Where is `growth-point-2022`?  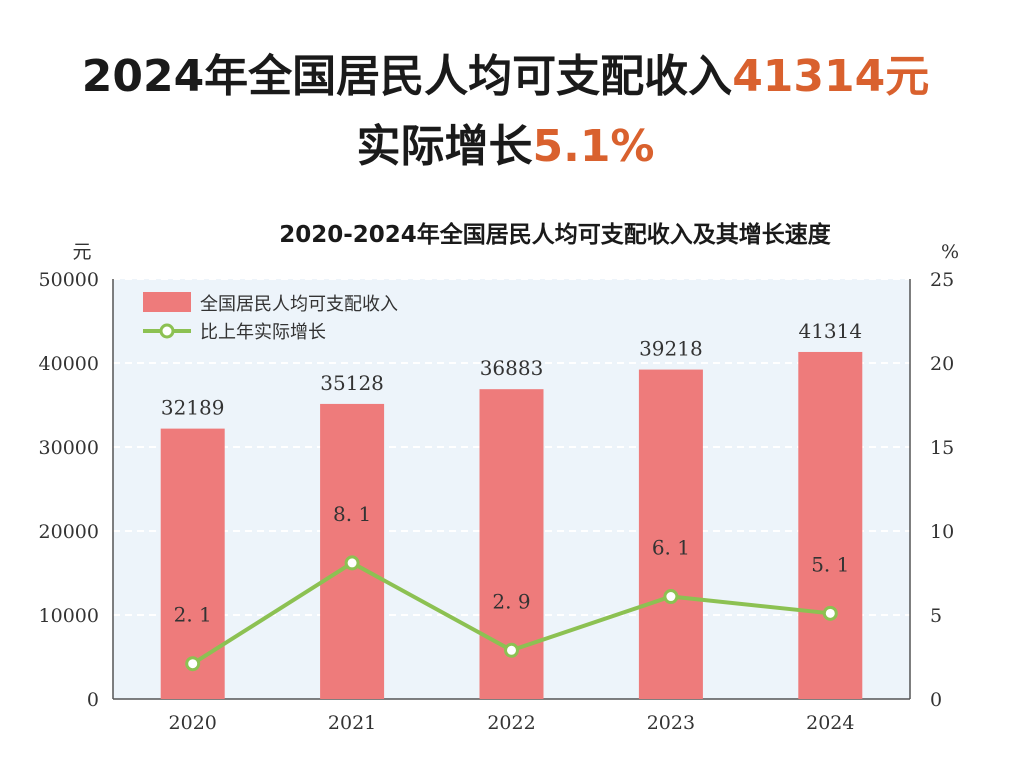 growth-point-2022 is located at coordinates (511, 650).